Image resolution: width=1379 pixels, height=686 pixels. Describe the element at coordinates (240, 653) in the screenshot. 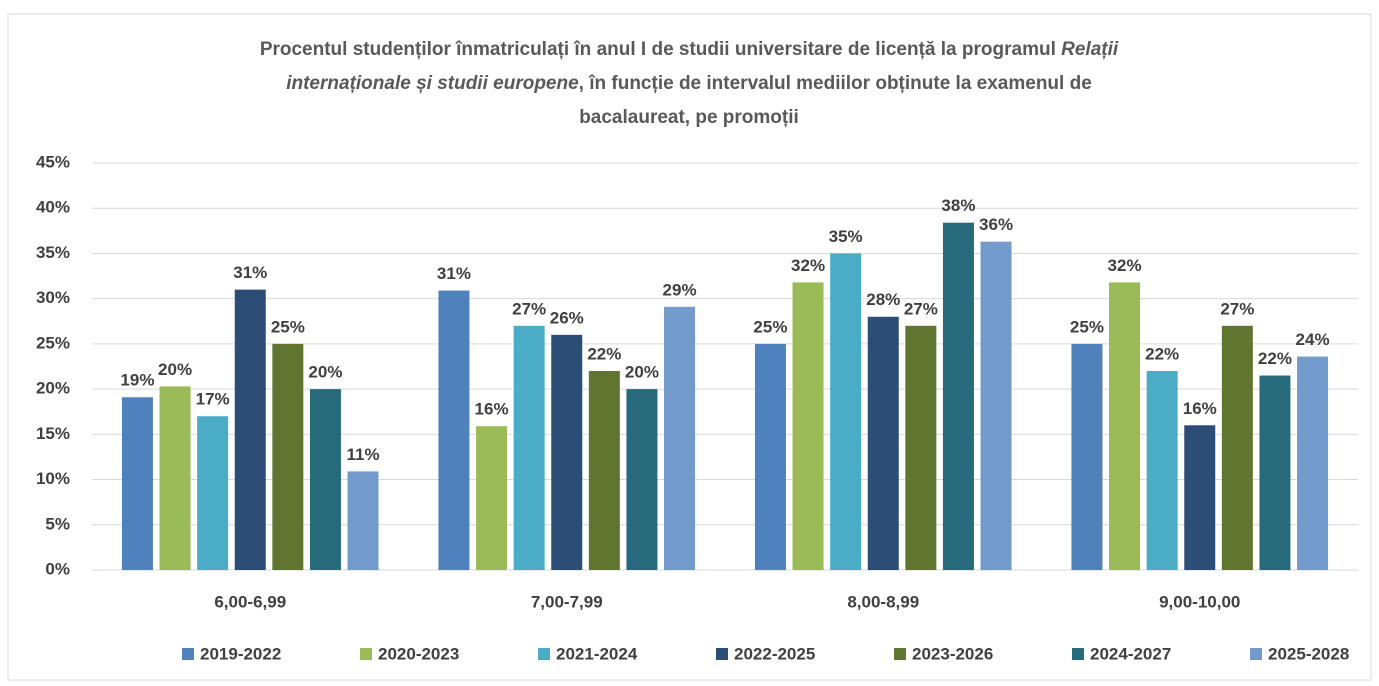

I see `legend-label: 2019-2022` at that location.